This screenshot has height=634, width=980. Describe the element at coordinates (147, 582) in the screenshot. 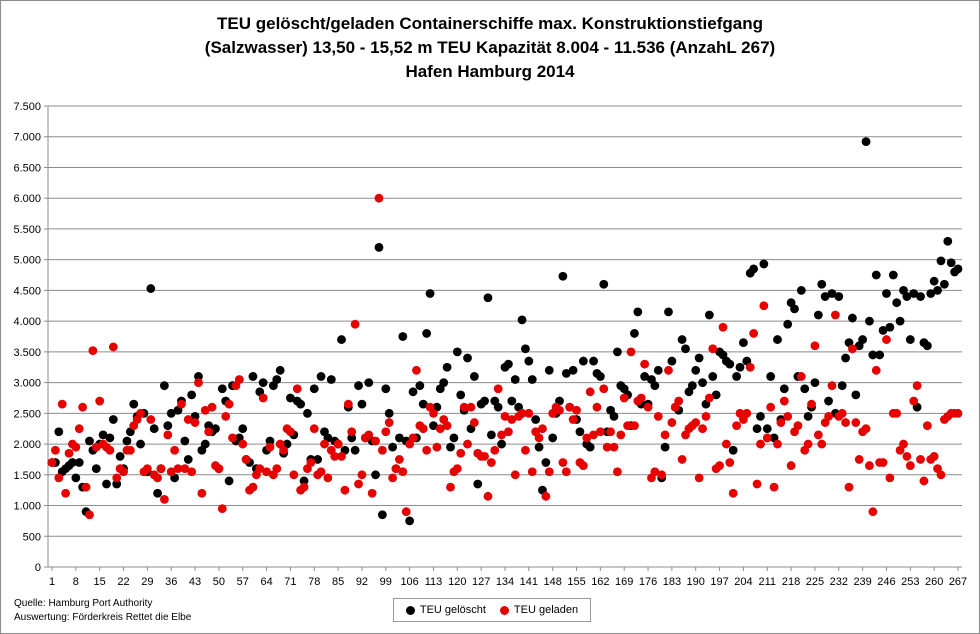

I see `x-tick-label: 29` at that location.